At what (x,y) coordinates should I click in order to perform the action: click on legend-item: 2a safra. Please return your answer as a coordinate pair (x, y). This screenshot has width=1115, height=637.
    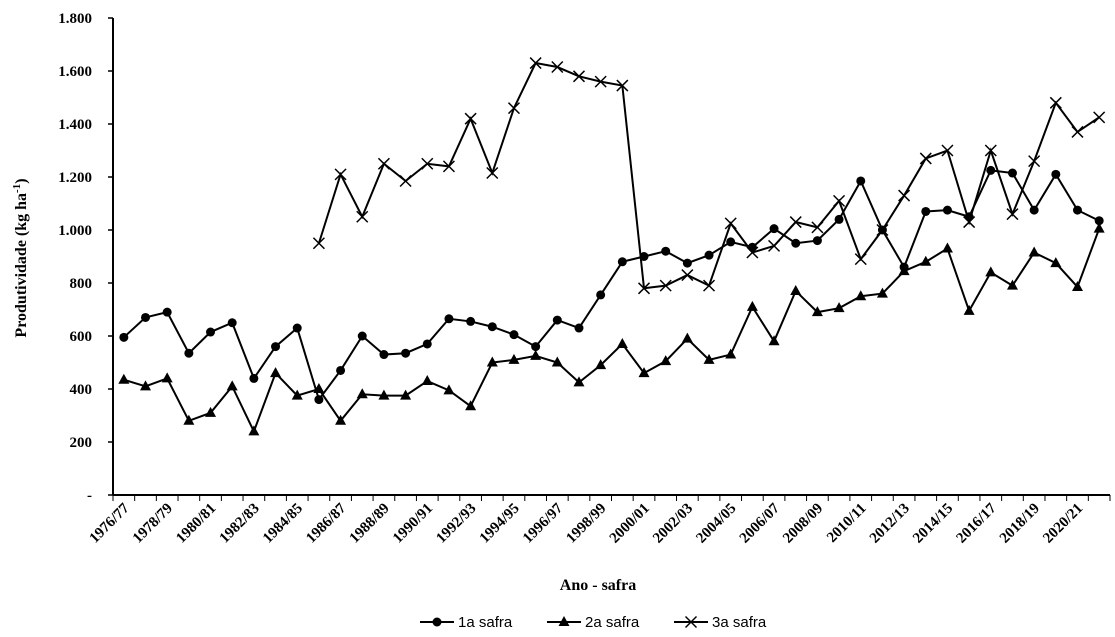
    Looking at the image, I should click on (593, 622).